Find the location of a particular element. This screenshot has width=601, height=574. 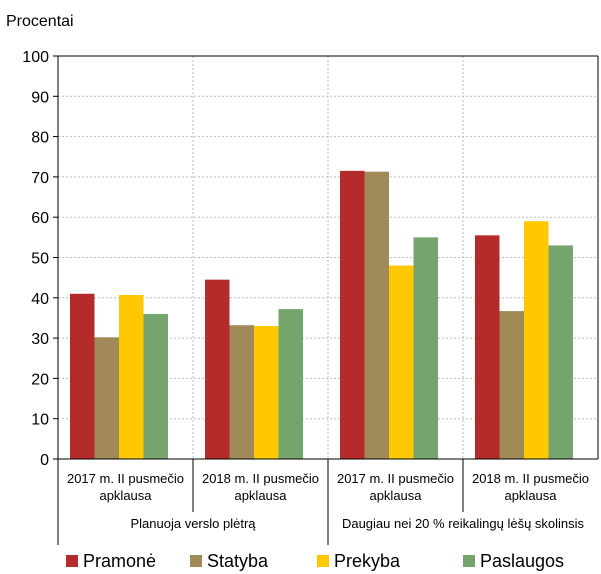

y-tick-label: 10 is located at coordinates (40, 420).